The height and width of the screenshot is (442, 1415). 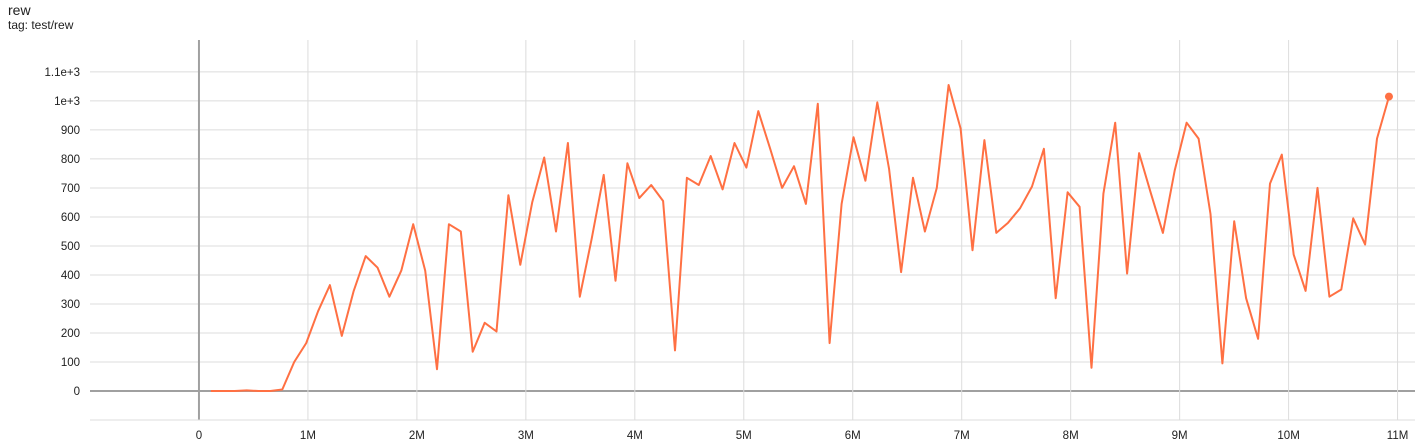 What do you see at coordinates (70, 247) in the screenshot?
I see `y-tick-label: 500` at bounding box center [70, 247].